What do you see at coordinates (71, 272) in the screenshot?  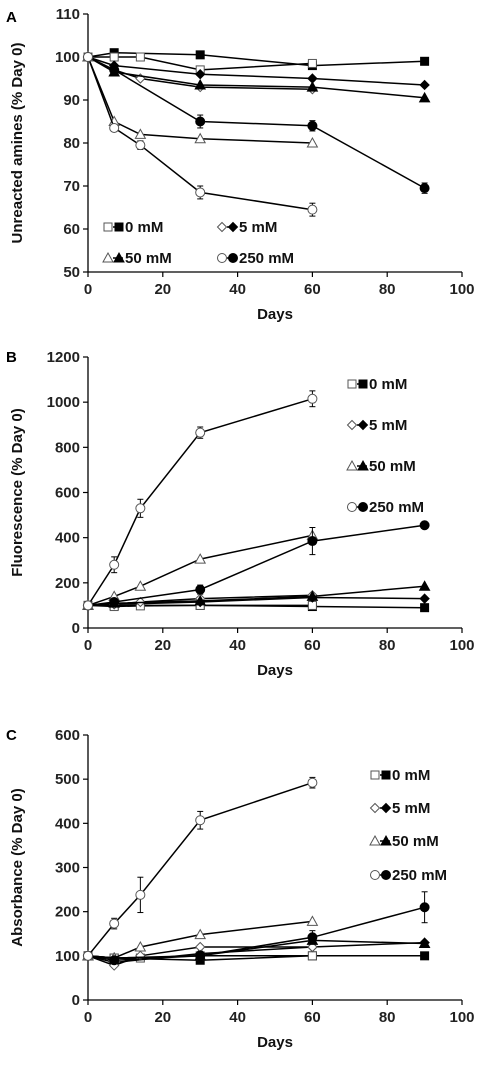 I see `y-tick-label: 50` at bounding box center [71, 272].